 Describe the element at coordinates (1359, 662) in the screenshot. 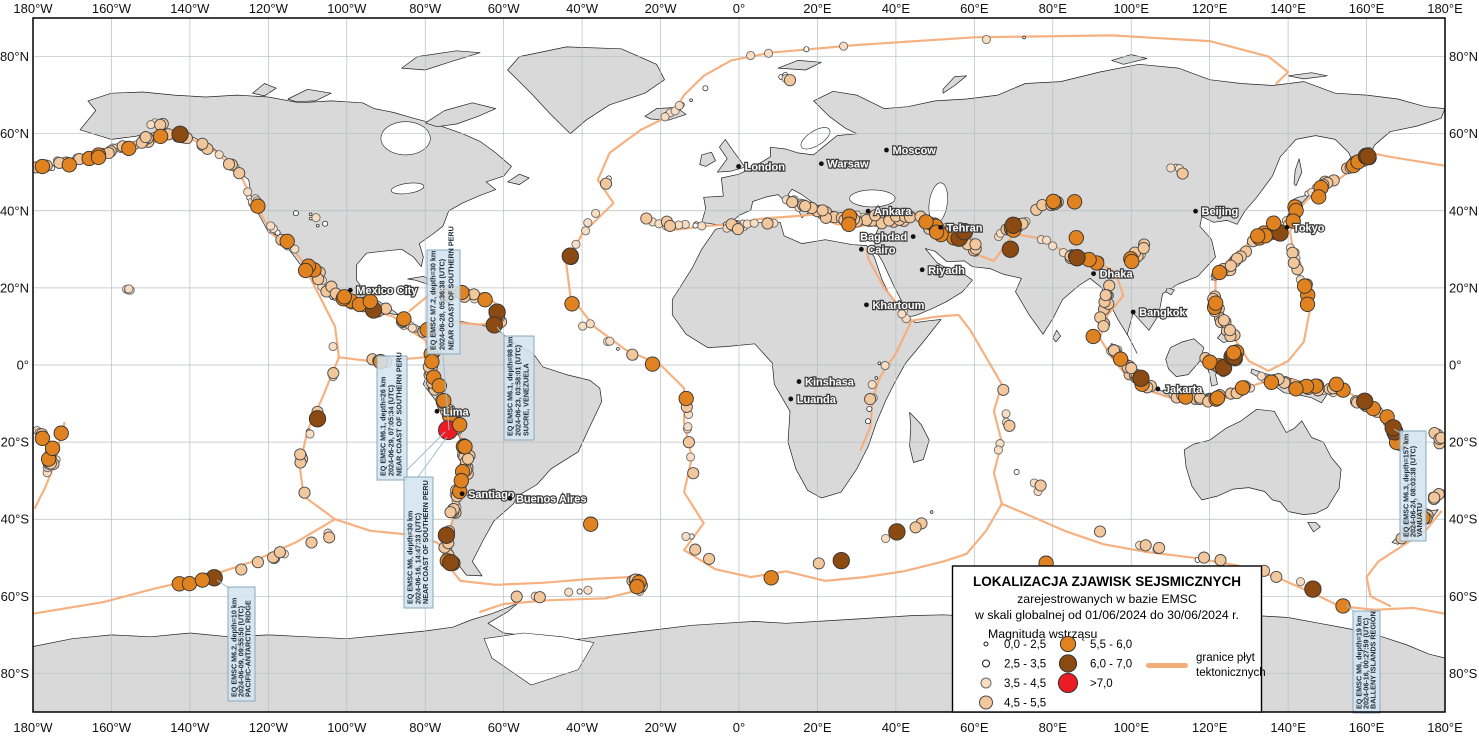

I see `callout-line: EQ EMSC M6, depth=19 km` at that location.